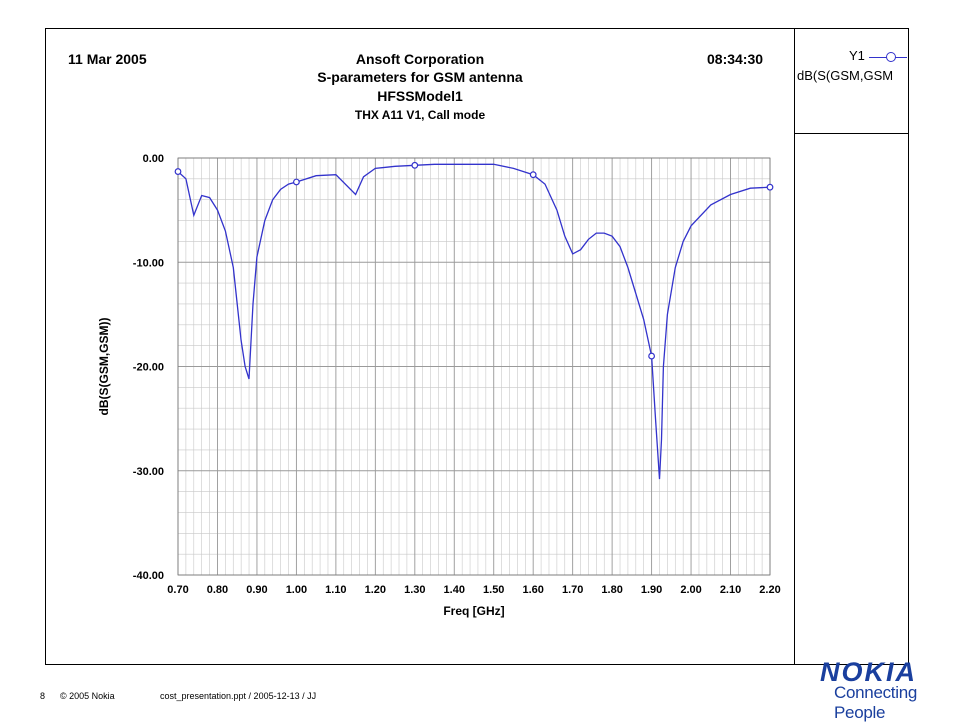  I want to click on legend-trace-name: Y1, so click(857, 55).